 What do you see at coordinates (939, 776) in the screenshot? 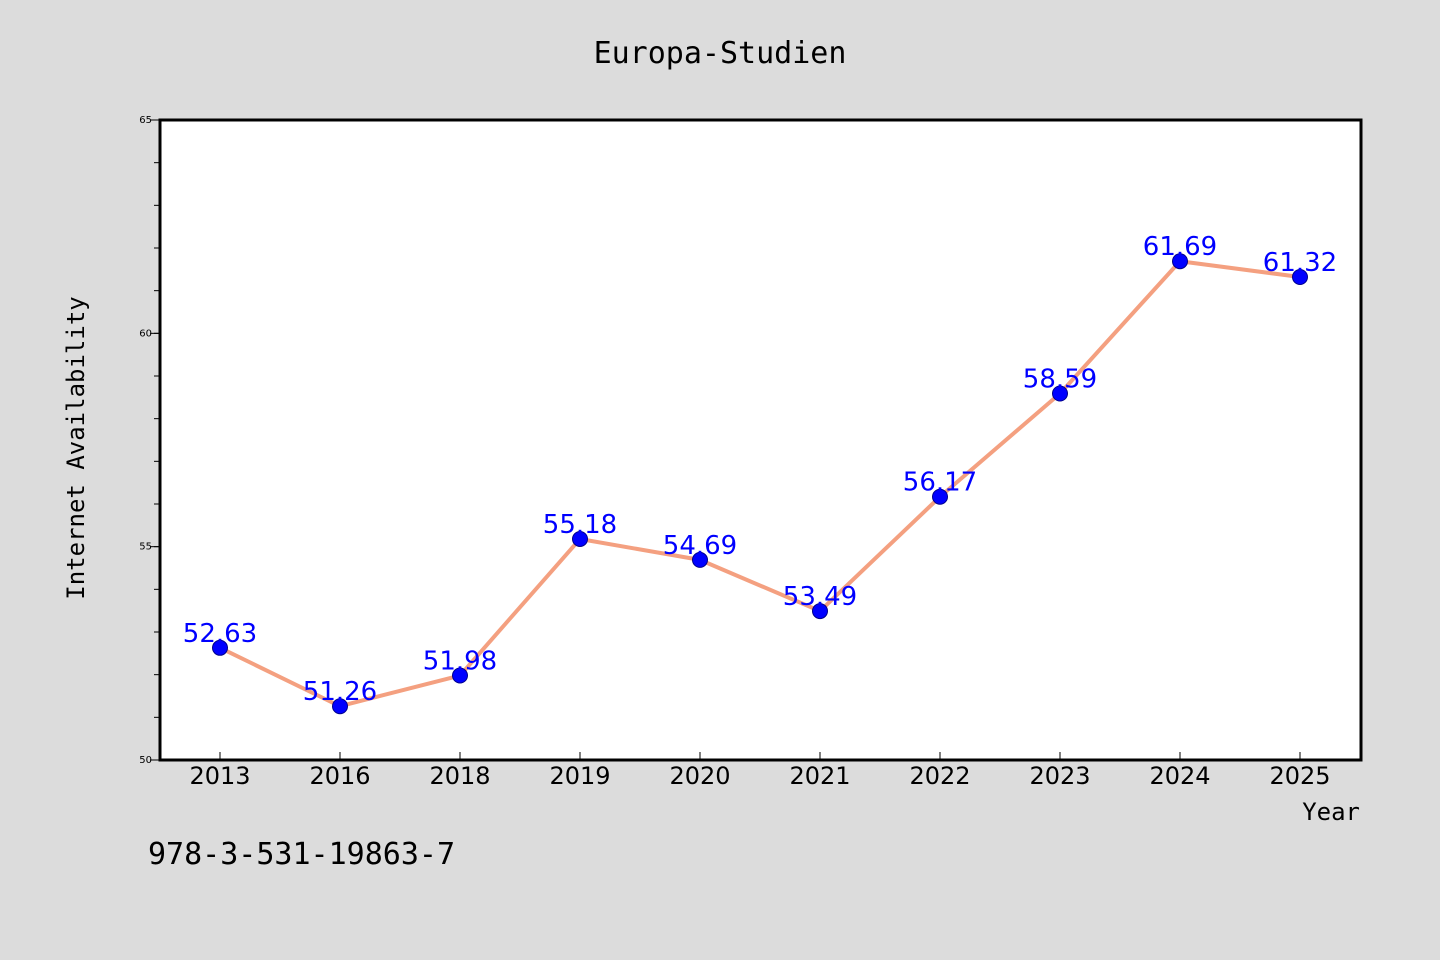
I see `x-tick-label: 2022` at bounding box center [939, 776].